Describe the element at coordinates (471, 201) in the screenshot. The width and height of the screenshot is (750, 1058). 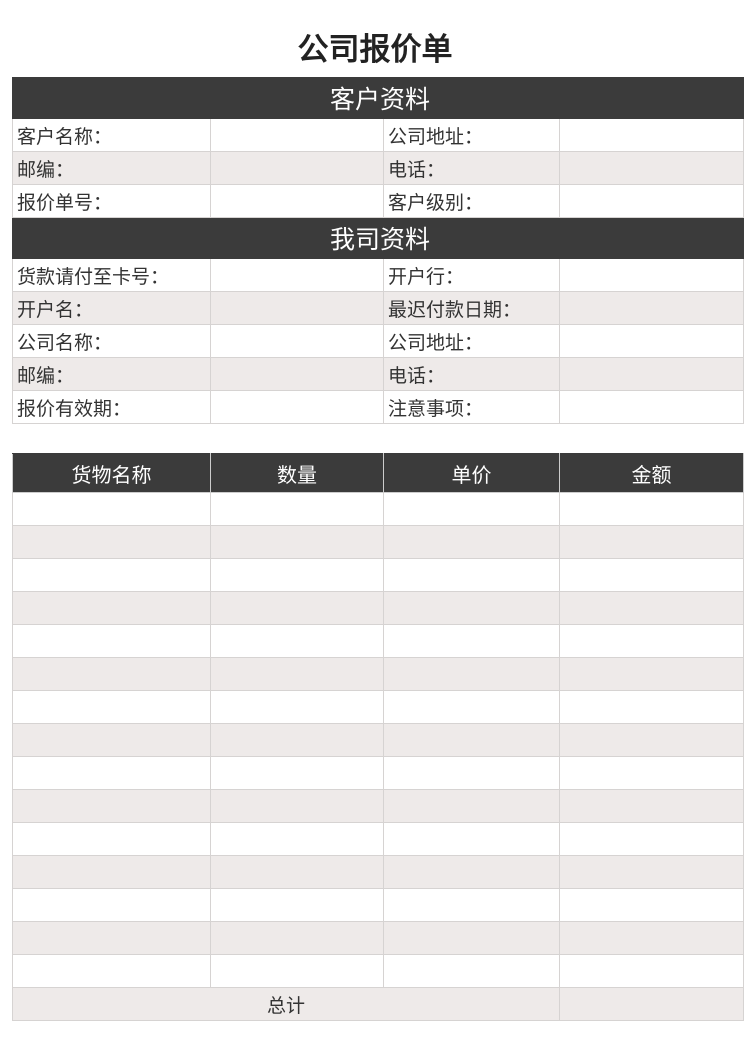
I see `field-label: 客户级别：` at that location.